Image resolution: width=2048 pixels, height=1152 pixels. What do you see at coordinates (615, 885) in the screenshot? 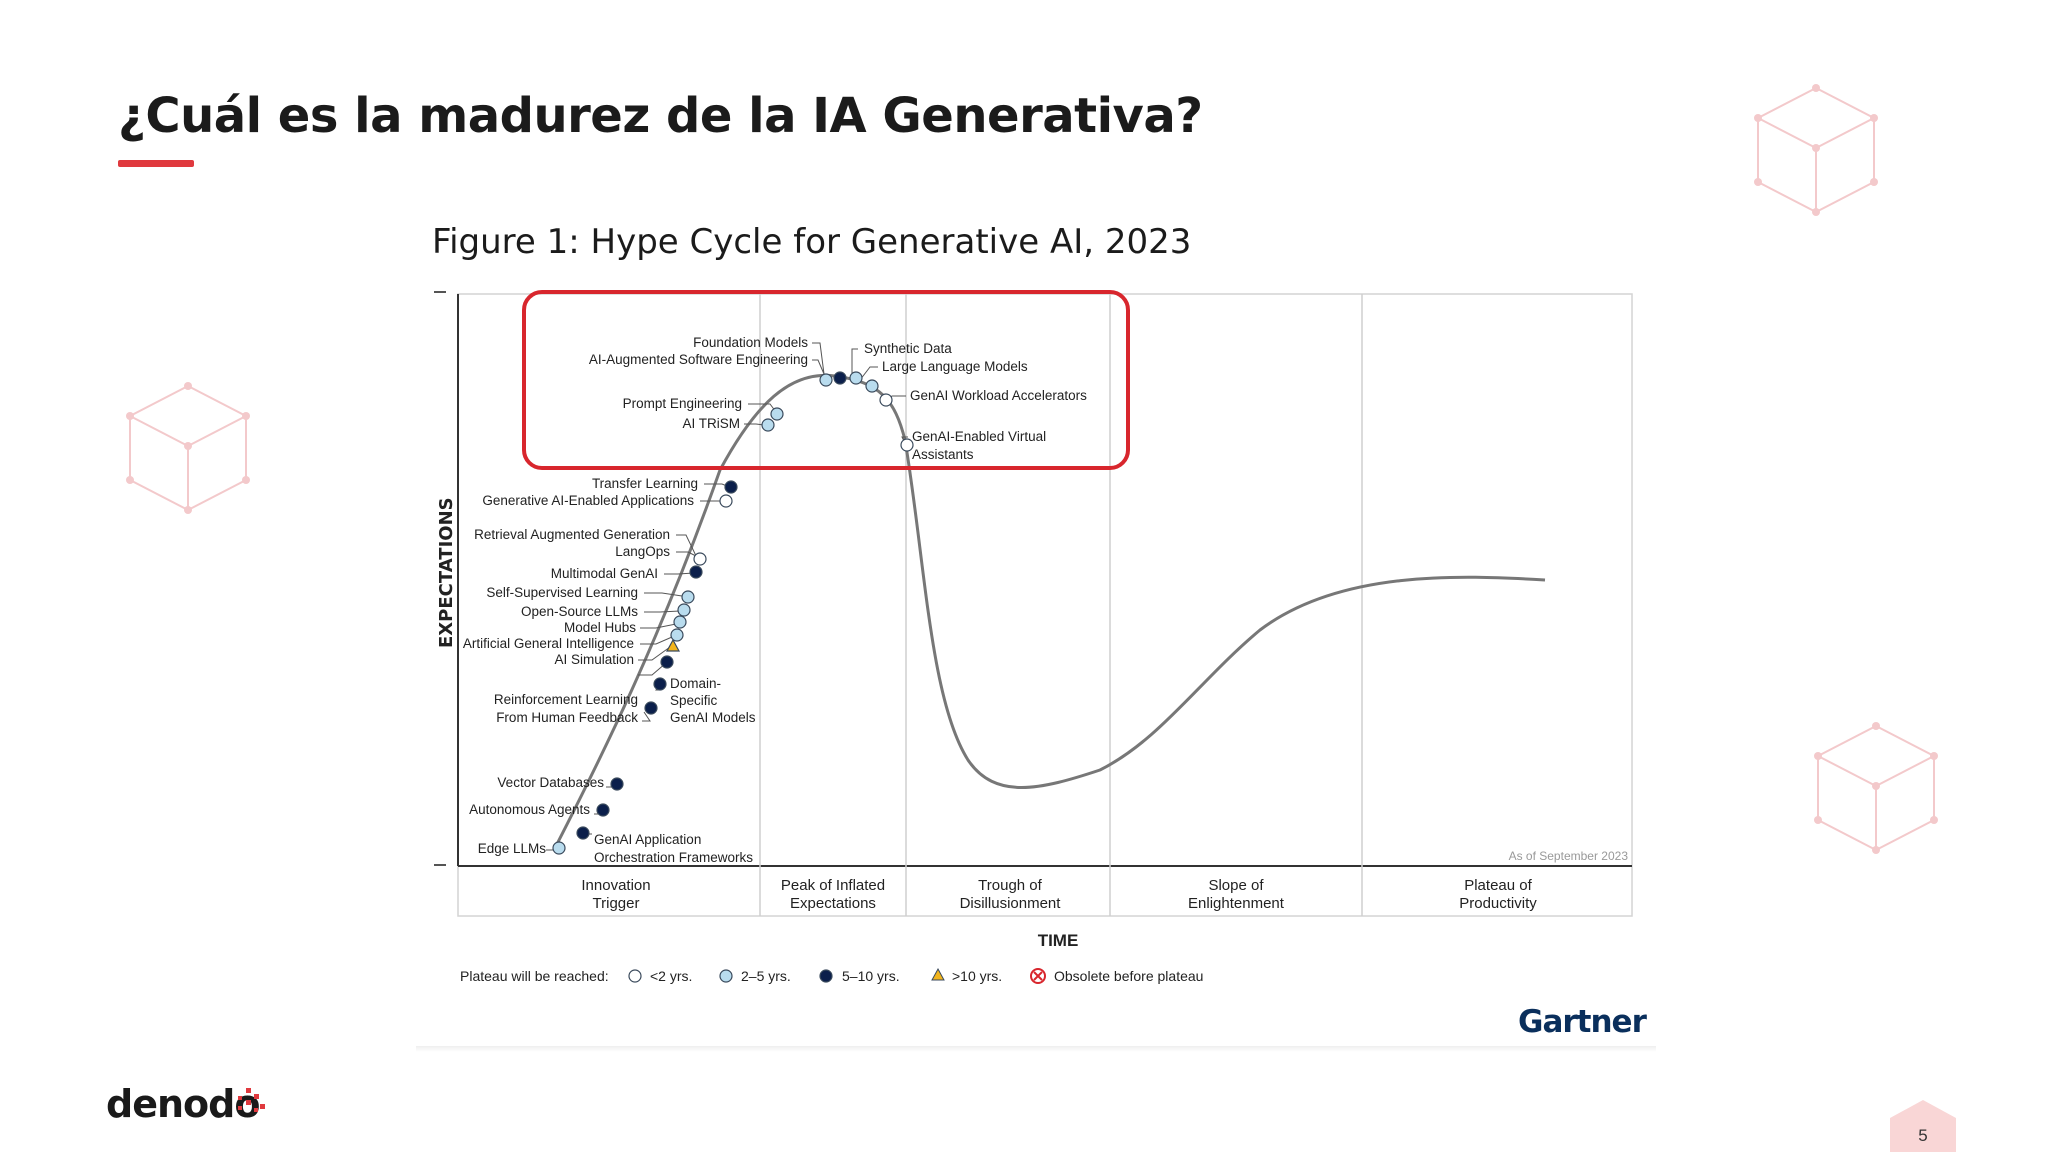
I see `phase-label: Innovation` at bounding box center [615, 885].